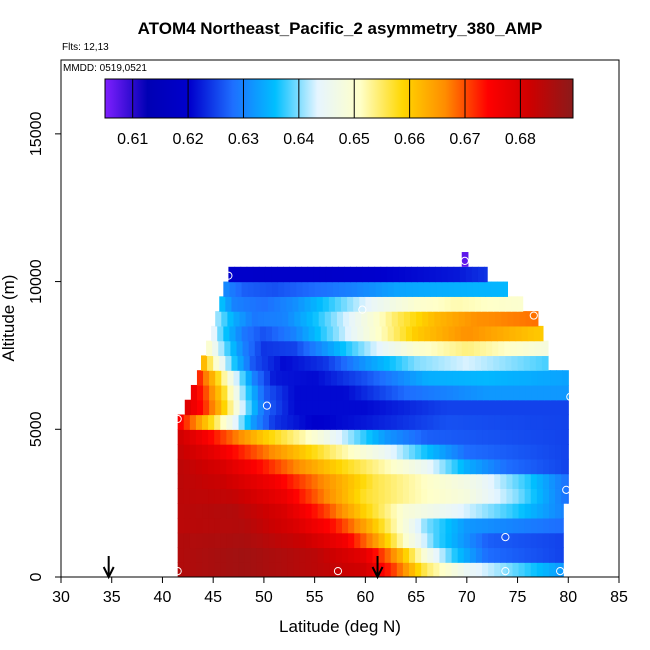 This screenshot has width=650, height=650. What do you see at coordinates (264, 597) in the screenshot?
I see `x-tick-label: 50` at bounding box center [264, 597].